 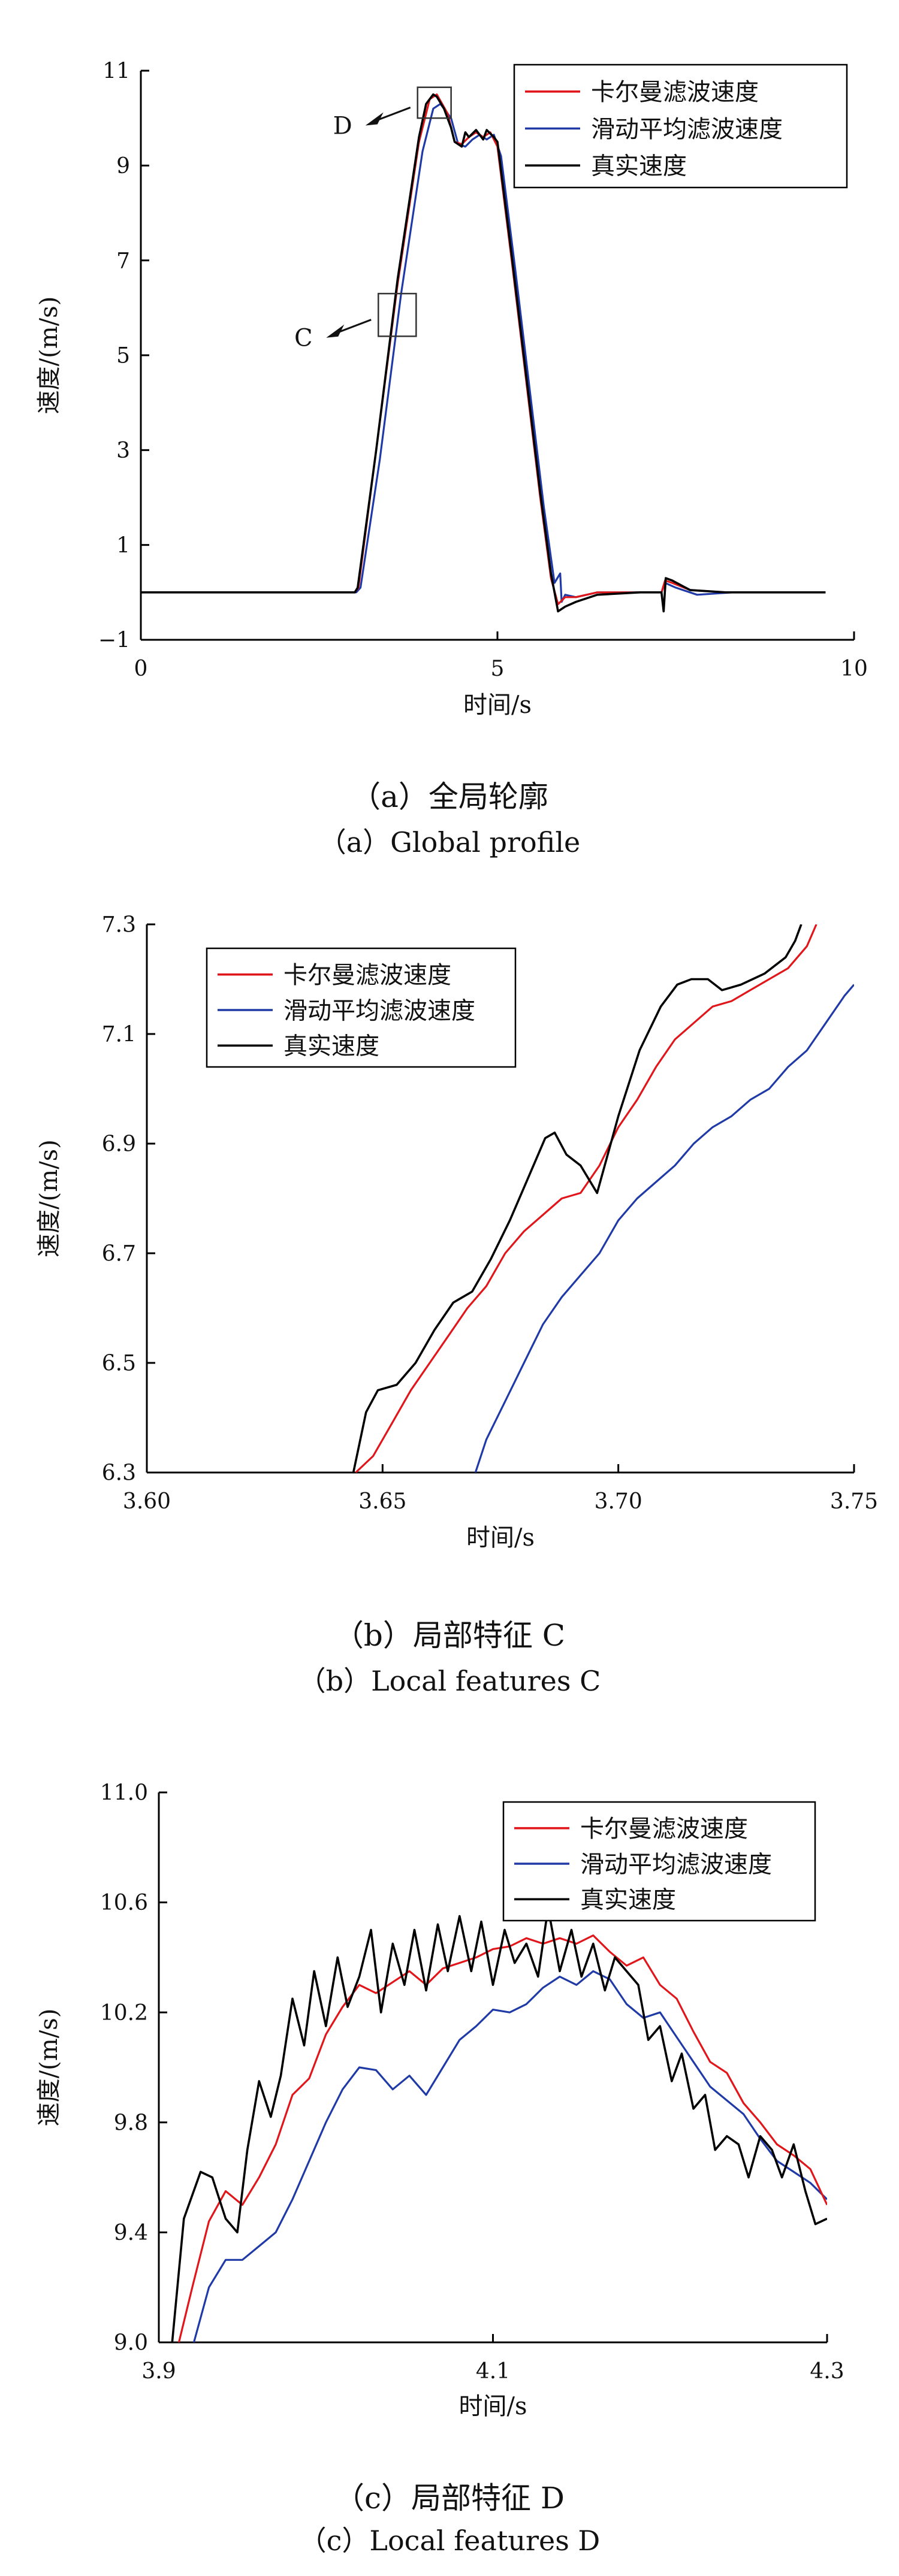 I want to click on caption-en: （c）Local features D, so click(x=450, y=2540).